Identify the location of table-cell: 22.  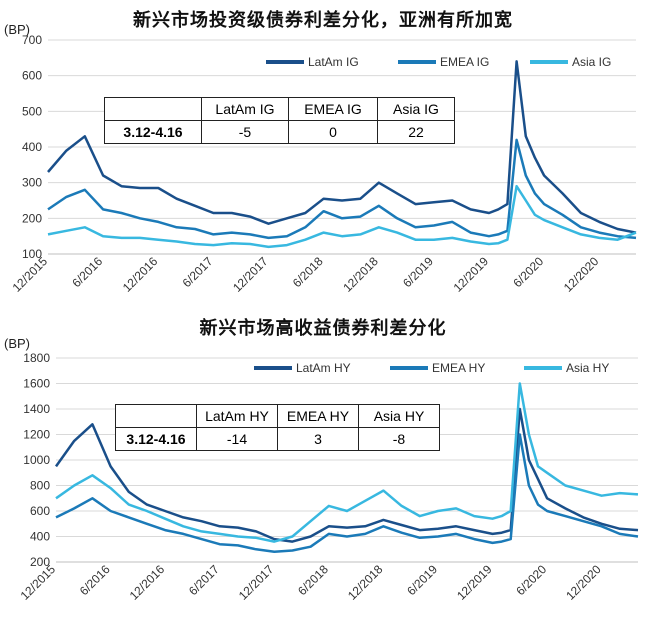
(416, 132).